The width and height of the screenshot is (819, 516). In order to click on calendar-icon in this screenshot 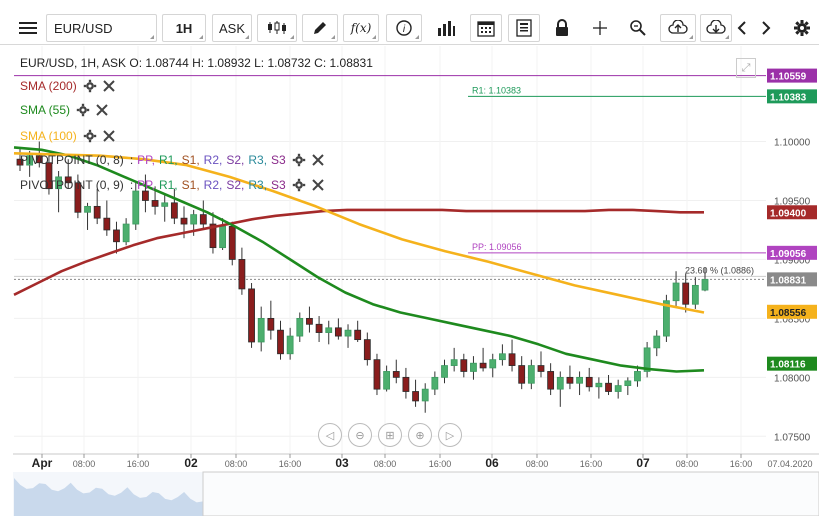, I will do `click(486, 29)`.